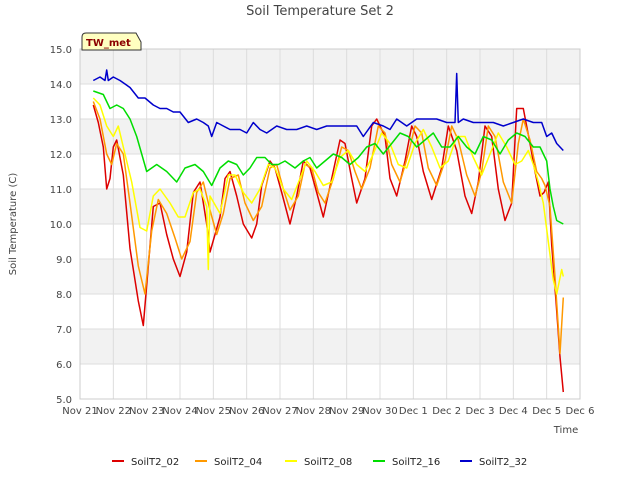 The height and width of the screenshot is (480, 640). What do you see at coordinates (416, 462) in the screenshot?
I see `legend-label: SoilT2_16` at bounding box center [416, 462].